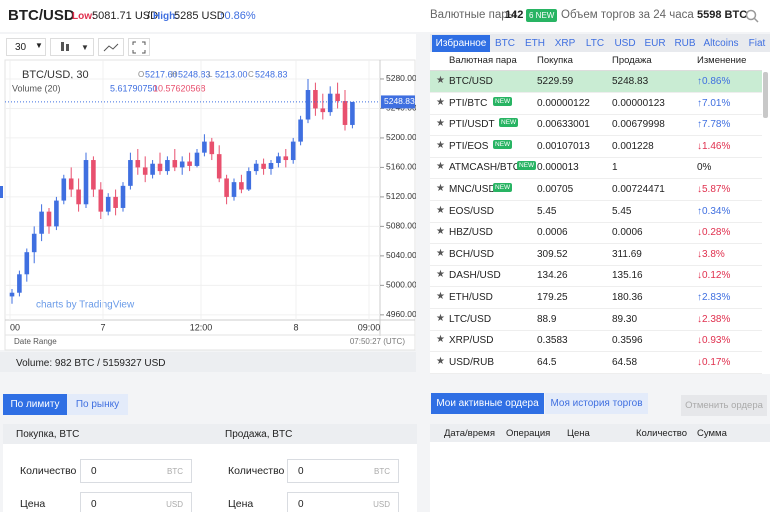  What do you see at coordinates (565, 43) in the screenshot?
I see `market-tab: XRP` at bounding box center [565, 43].